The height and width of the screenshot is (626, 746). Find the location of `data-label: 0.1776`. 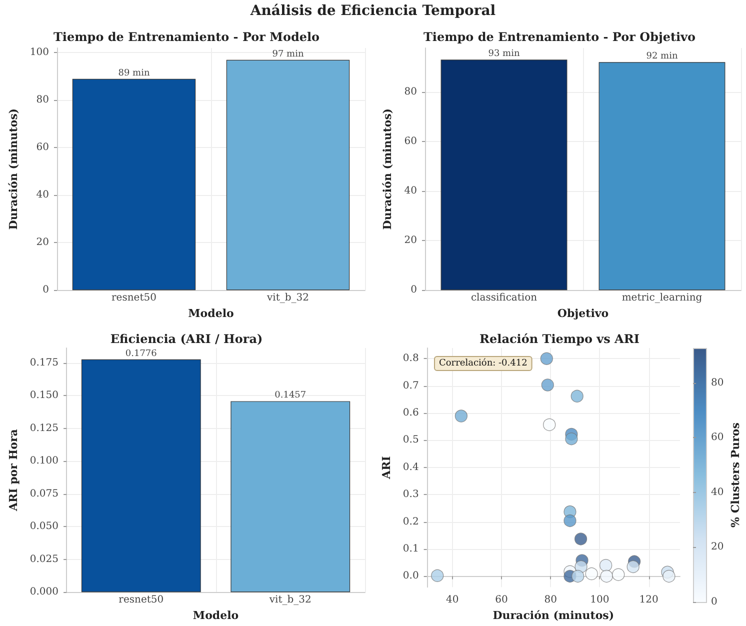

data-label: 0.1776 is located at coordinates (141, 353).